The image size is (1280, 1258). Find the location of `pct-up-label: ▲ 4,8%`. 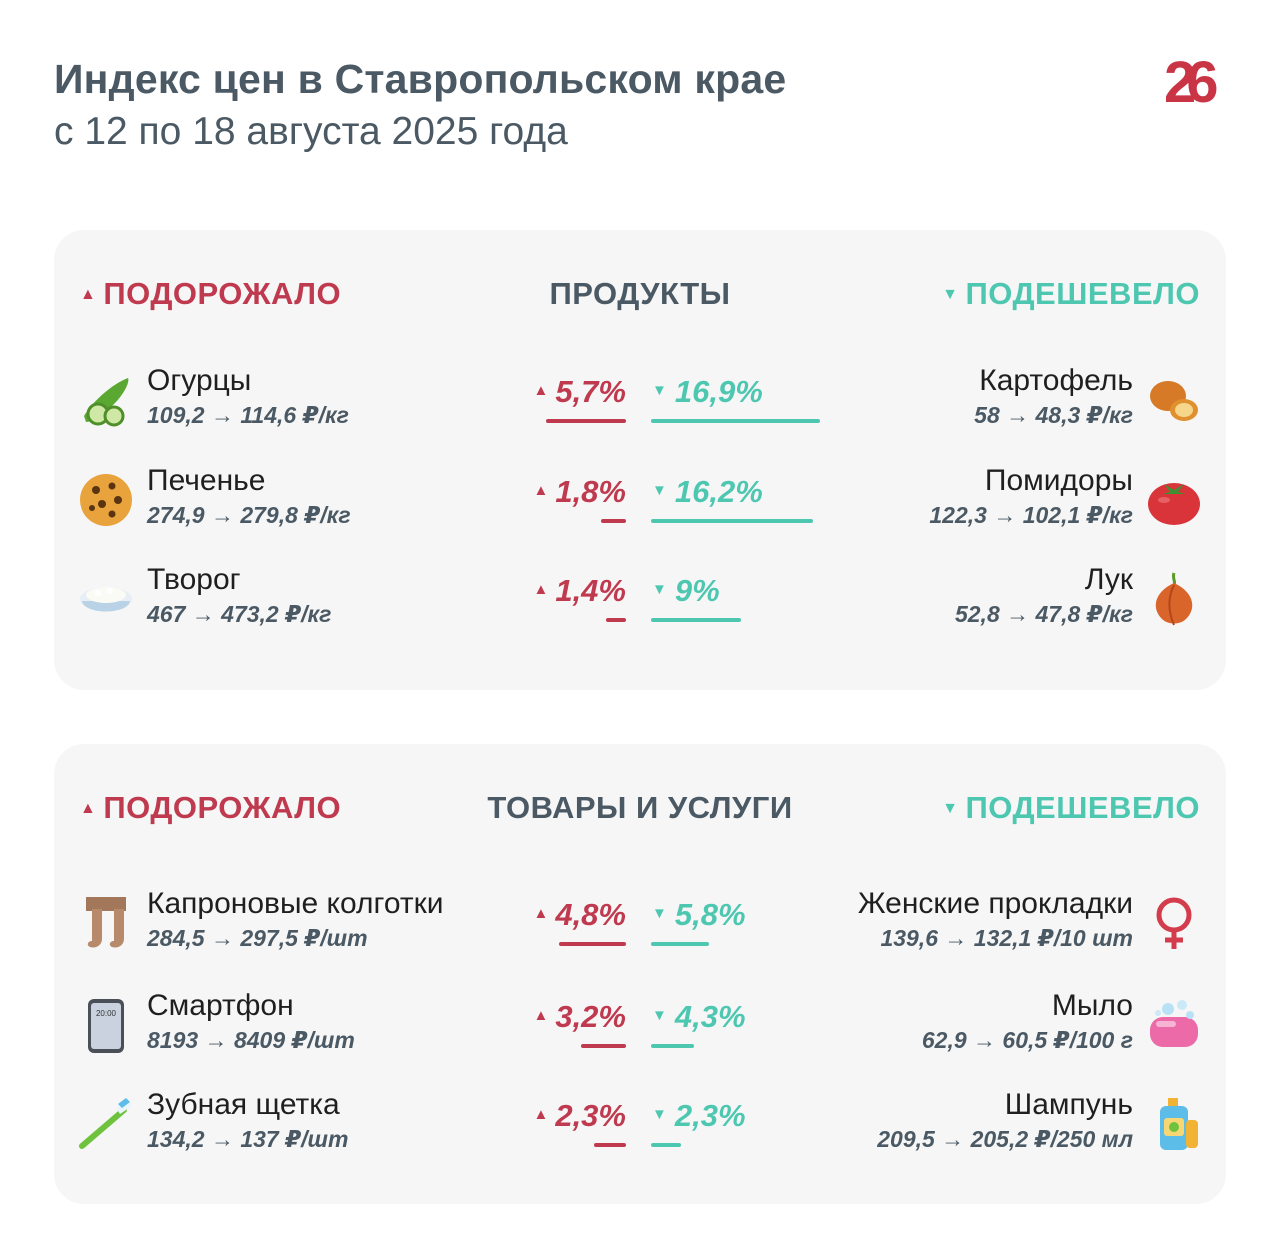

pct-up-label: ▲ 4,8% is located at coordinates (579, 914).